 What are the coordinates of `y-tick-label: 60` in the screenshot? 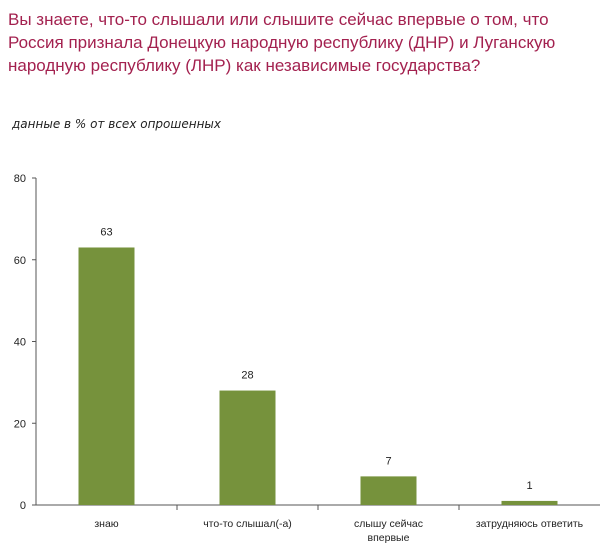 It's located at (20, 261).